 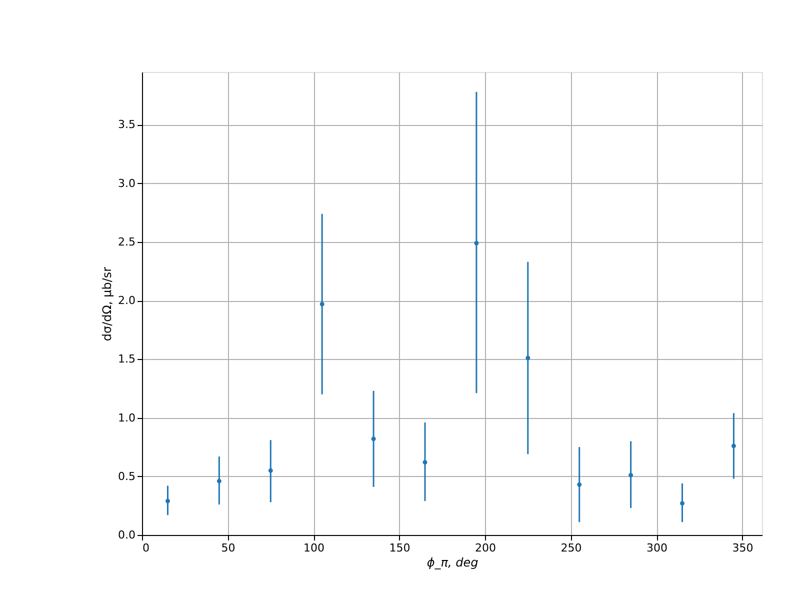 What do you see at coordinates (314, 548) in the screenshot?
I see `x-tick-label: 100` at bounding box center [314, 548].